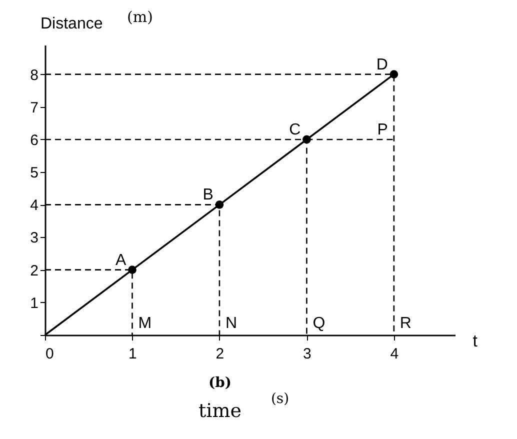 This screenshot has width=517, height=439. I want to click on annotation: Q, so click(319, 323).